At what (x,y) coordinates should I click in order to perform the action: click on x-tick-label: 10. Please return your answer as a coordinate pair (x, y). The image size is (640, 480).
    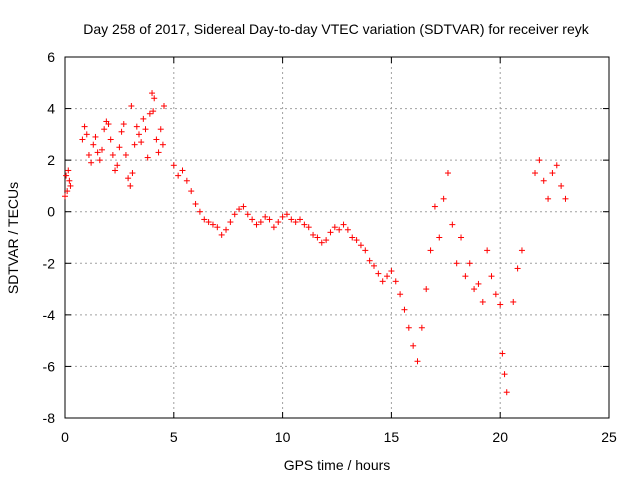
    Looking at the image, I should click on (283, 437).